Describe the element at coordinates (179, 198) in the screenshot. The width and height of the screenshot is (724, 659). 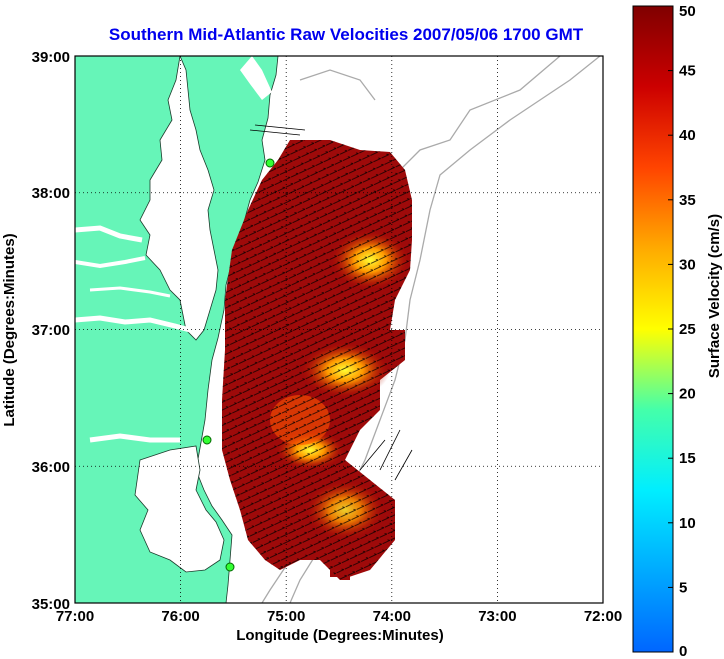
I see `chesapeake-bay` at that location.